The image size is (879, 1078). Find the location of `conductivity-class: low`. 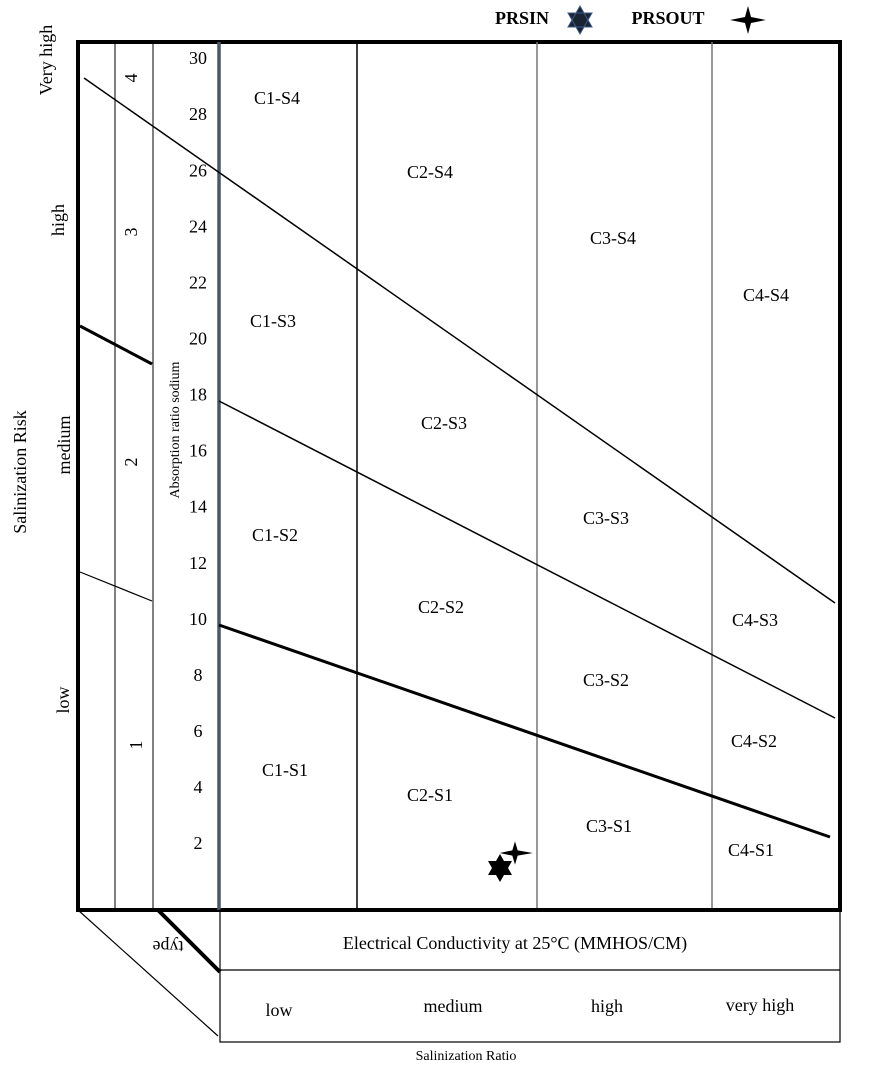

conductivity-class: low is located at coordinates (279, 1010).